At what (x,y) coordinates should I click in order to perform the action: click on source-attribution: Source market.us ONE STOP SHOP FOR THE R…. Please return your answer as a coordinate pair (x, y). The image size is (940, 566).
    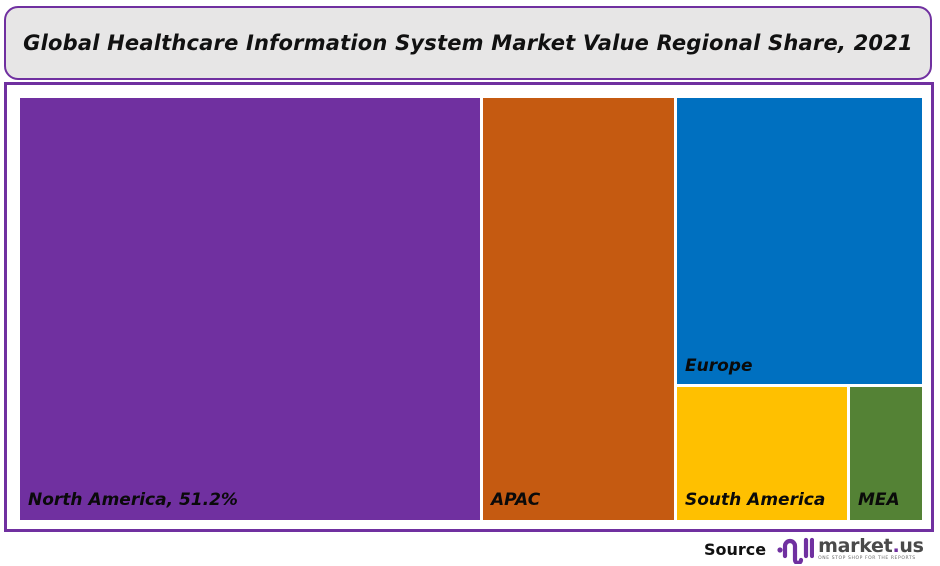
    Looking at the image, I should click on (814, 549).